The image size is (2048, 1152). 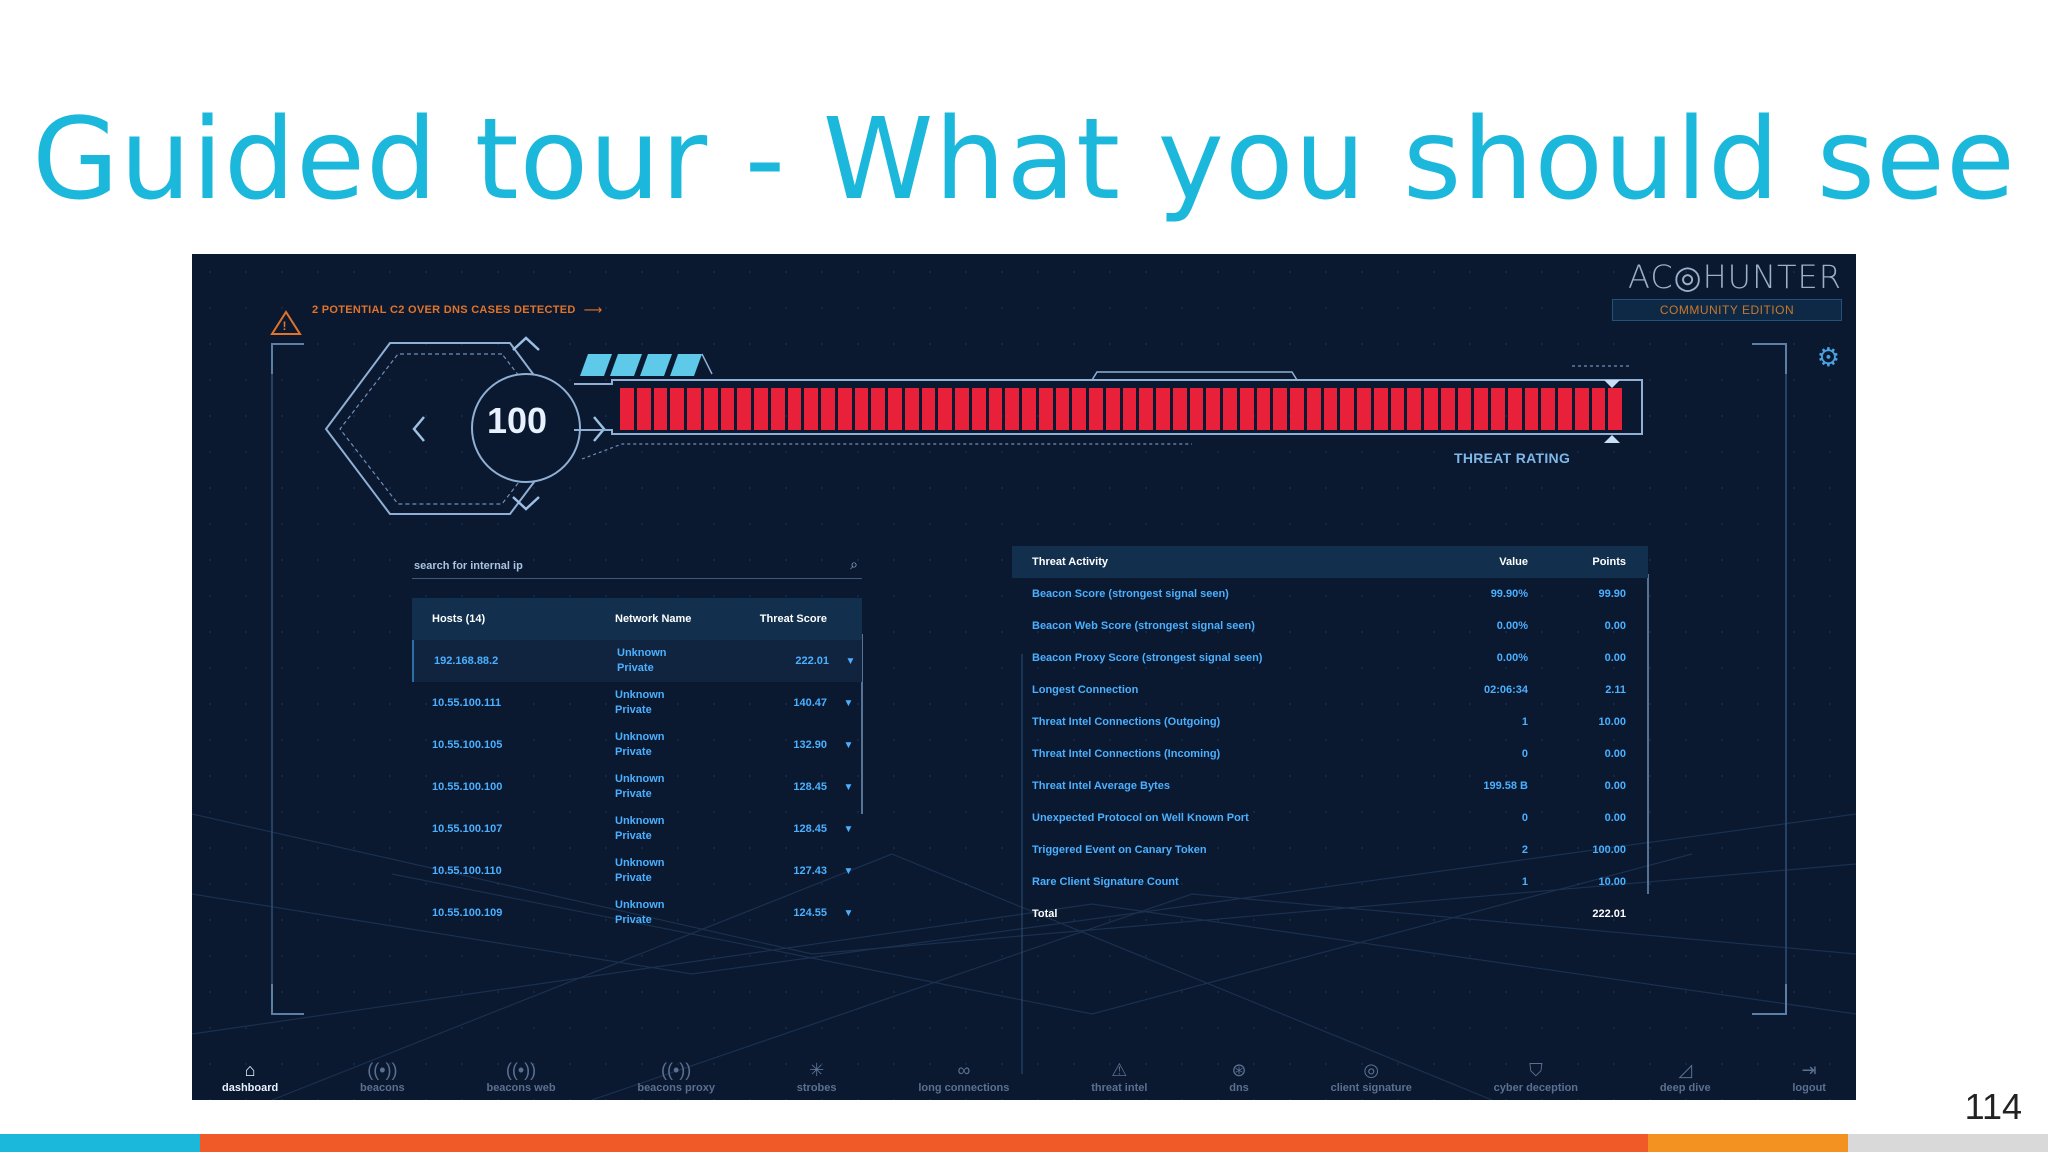 What do you see at coordinates (1505, 690) in the screenshot?
I see `threat-value: 02:06:34` at bounding box center [1505, 690].